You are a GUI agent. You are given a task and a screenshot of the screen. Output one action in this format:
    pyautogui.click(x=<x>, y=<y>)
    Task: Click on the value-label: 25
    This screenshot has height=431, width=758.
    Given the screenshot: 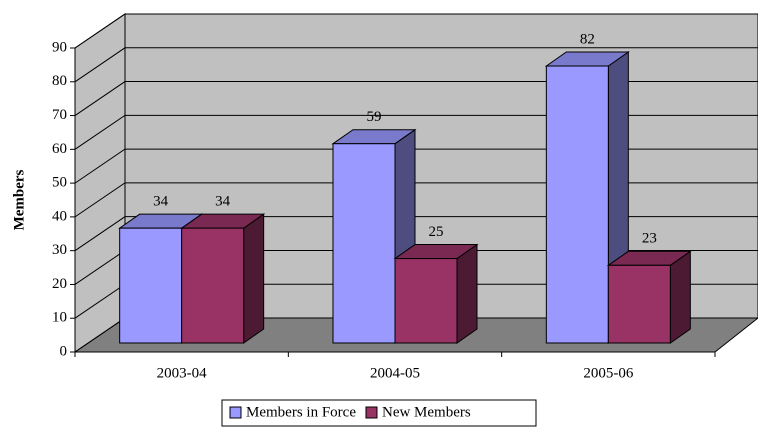 What is the action you would take?
    pyautogui.click(x=436, y=232)
    